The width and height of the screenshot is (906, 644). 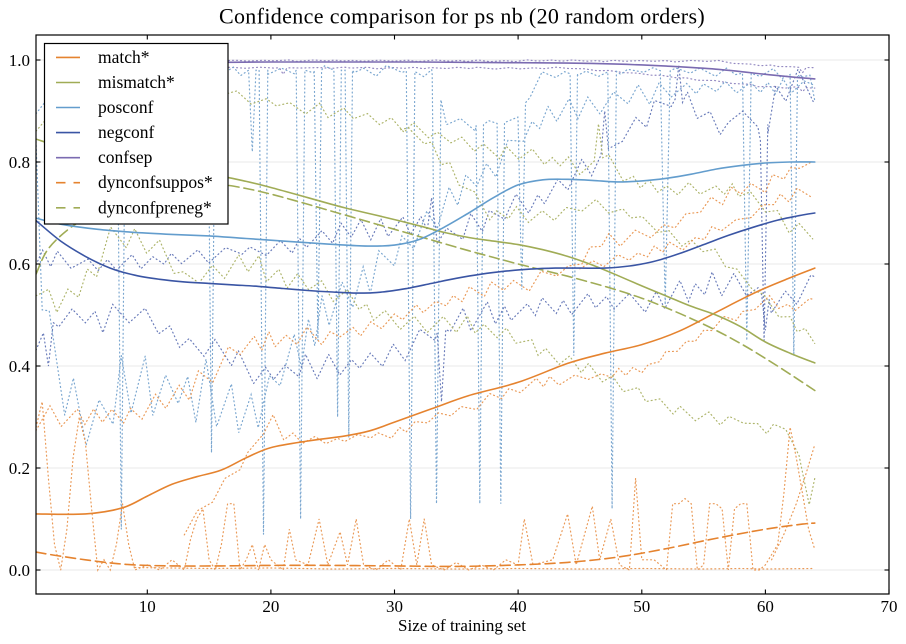 I want to click on svg-text: posconf, so click(x=126, y=107).